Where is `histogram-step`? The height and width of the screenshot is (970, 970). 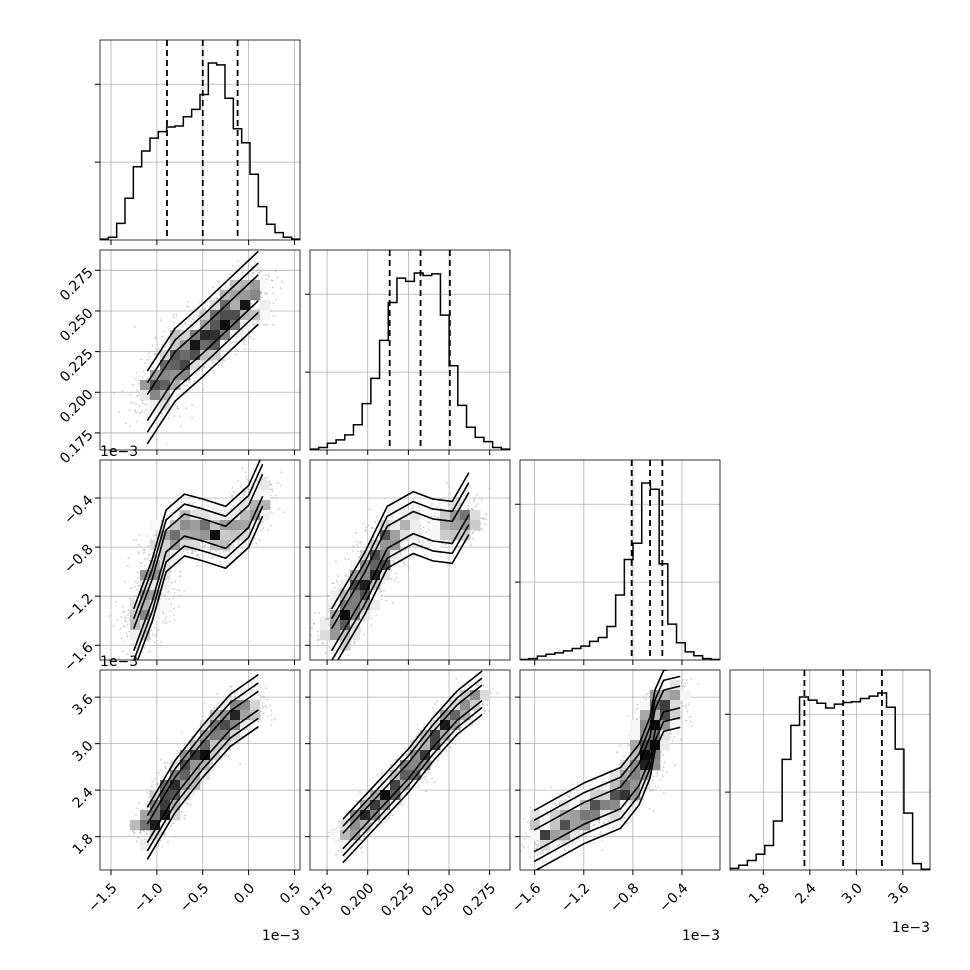
histogram-step is located at coordinates (200, 151).